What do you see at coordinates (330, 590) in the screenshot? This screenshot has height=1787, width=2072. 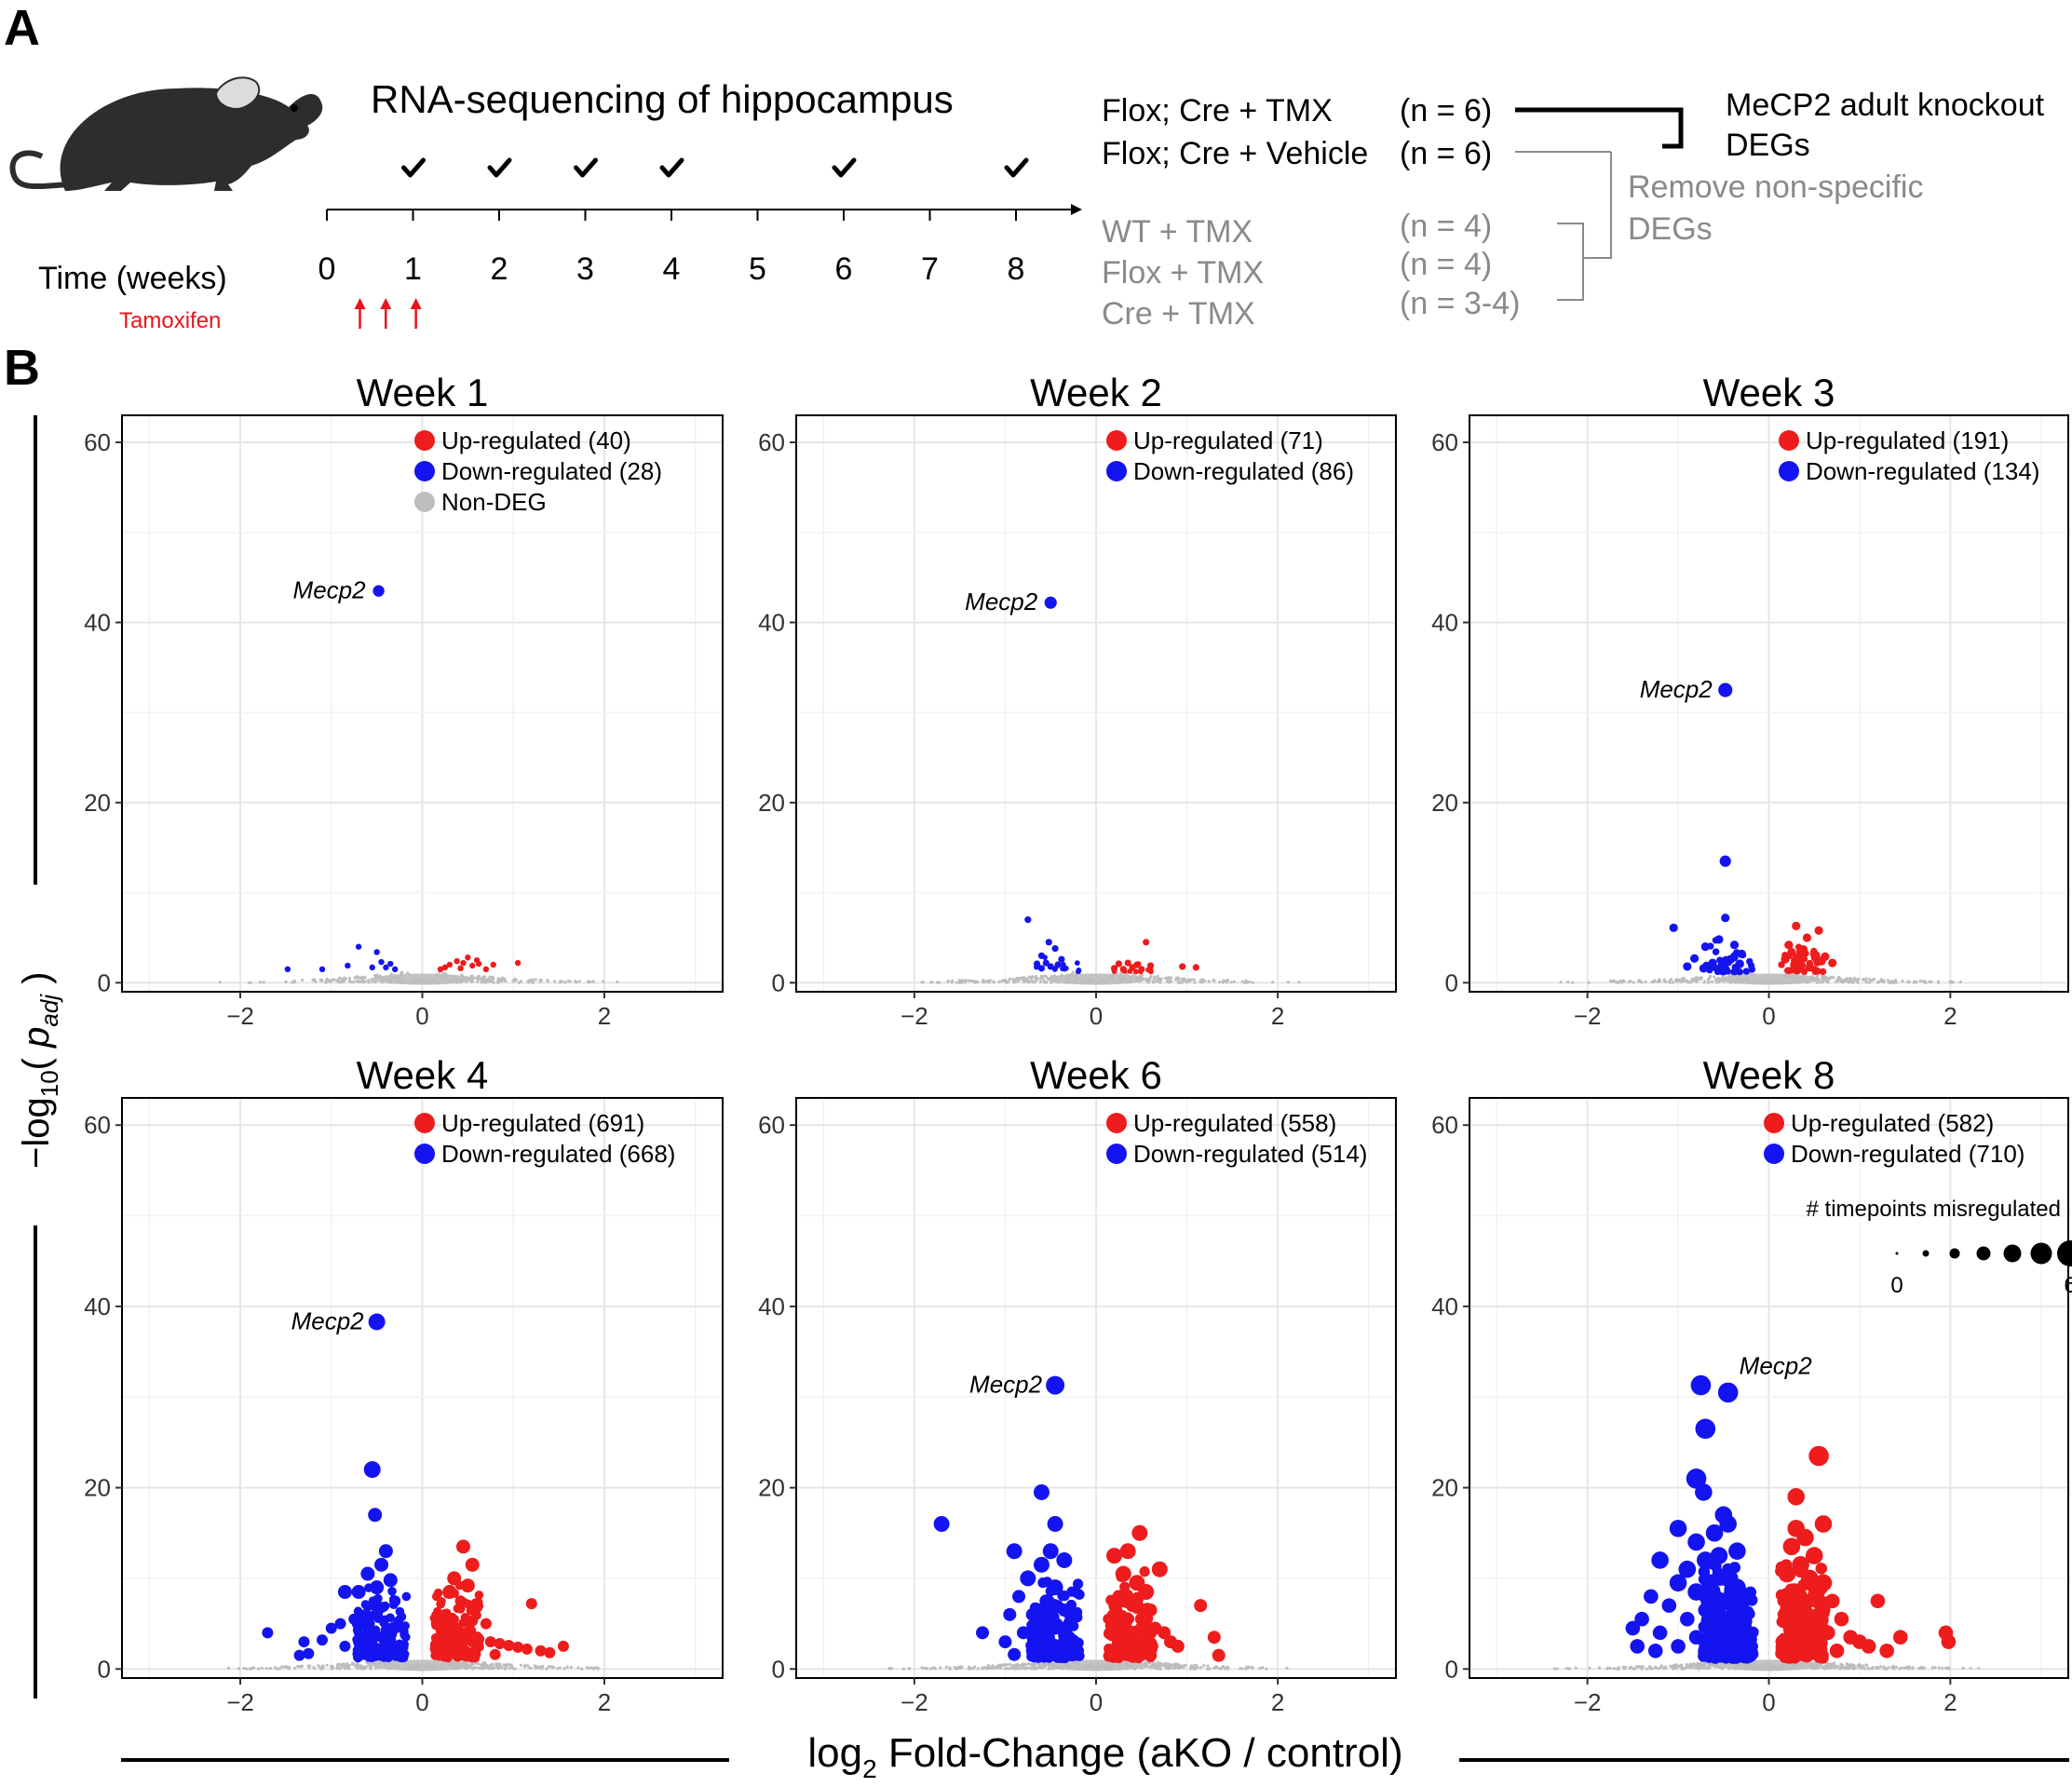 I see `mecp2-label: Mecp2` at bounding box center [330, 590].